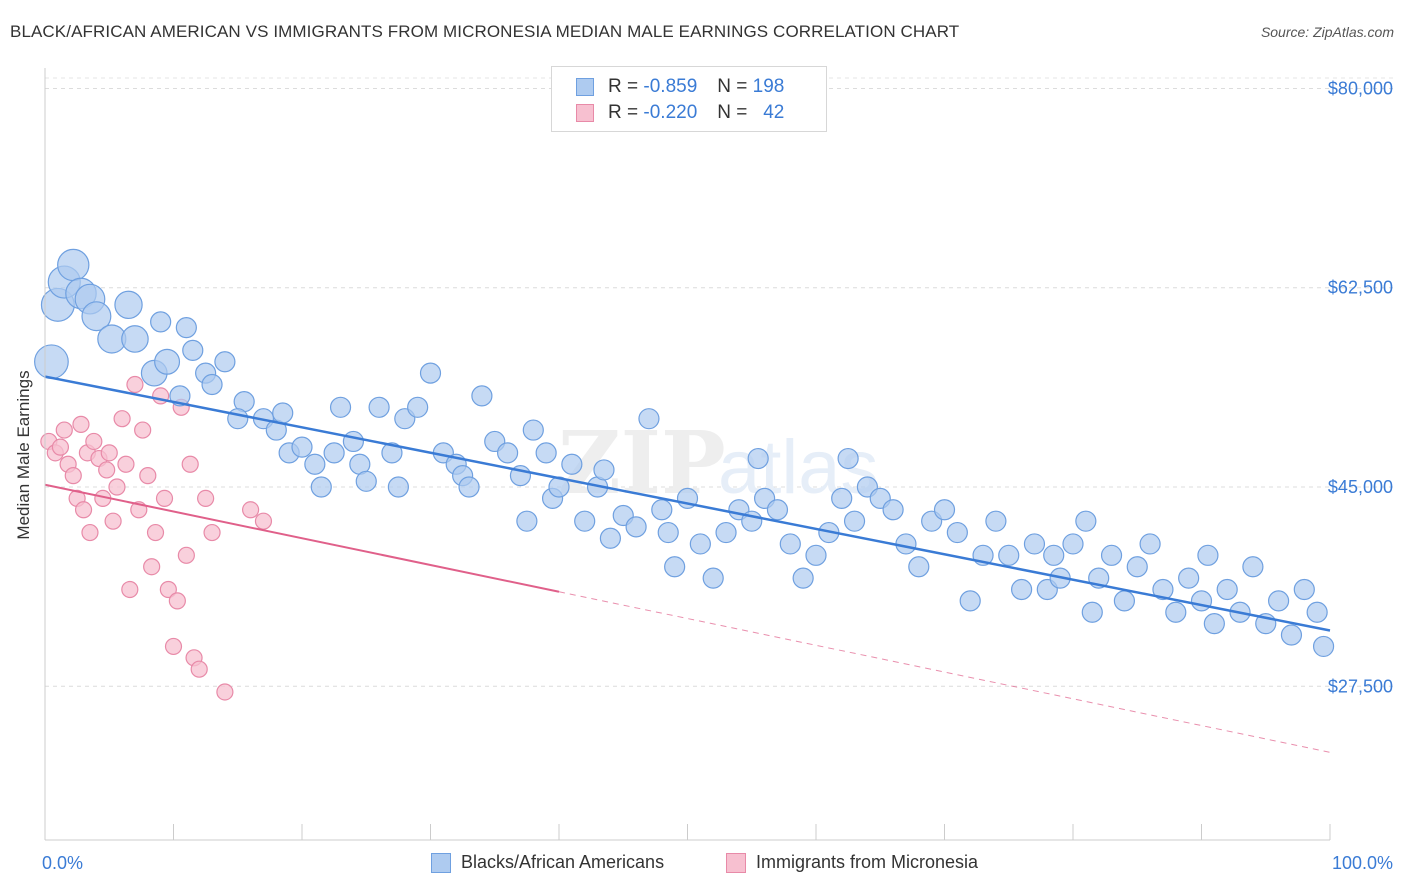 Image resolution: width=1406 pixels, height=892 pixels. What do you see at coordinates (642, 463) in the screenshot?
I see `watermark: ZIP` at bounding box center [642, 463].